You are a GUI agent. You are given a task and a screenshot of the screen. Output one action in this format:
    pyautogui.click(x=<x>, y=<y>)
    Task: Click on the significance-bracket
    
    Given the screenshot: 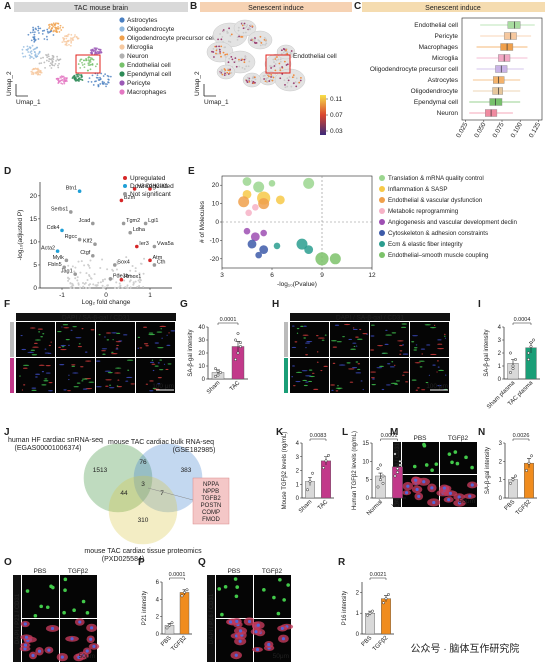 What is the action you would take?
    pyautogui.click(x=521, y=439)
    